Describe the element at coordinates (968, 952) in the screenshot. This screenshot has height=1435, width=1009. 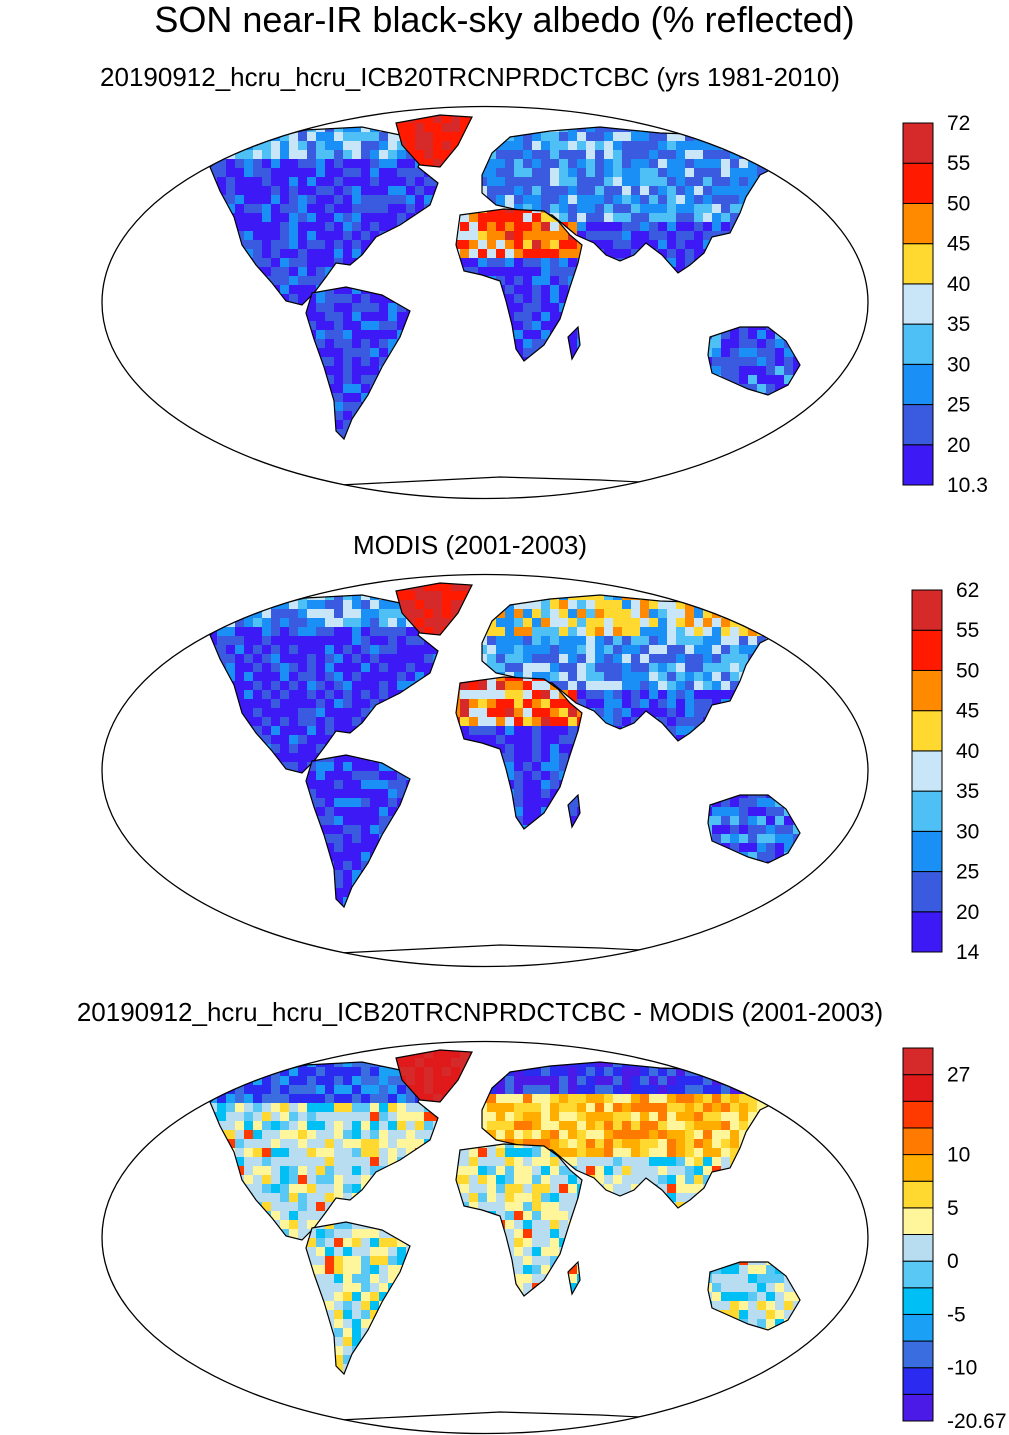
I see `colorbar-tick-label: 14` at that location.